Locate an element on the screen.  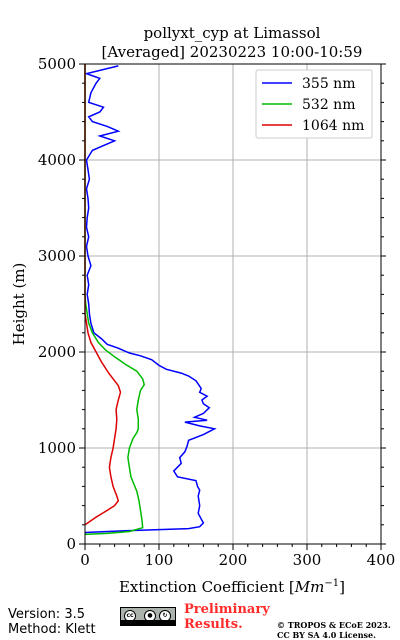
series-line-1064-nm is located at coordinates (103, 295).